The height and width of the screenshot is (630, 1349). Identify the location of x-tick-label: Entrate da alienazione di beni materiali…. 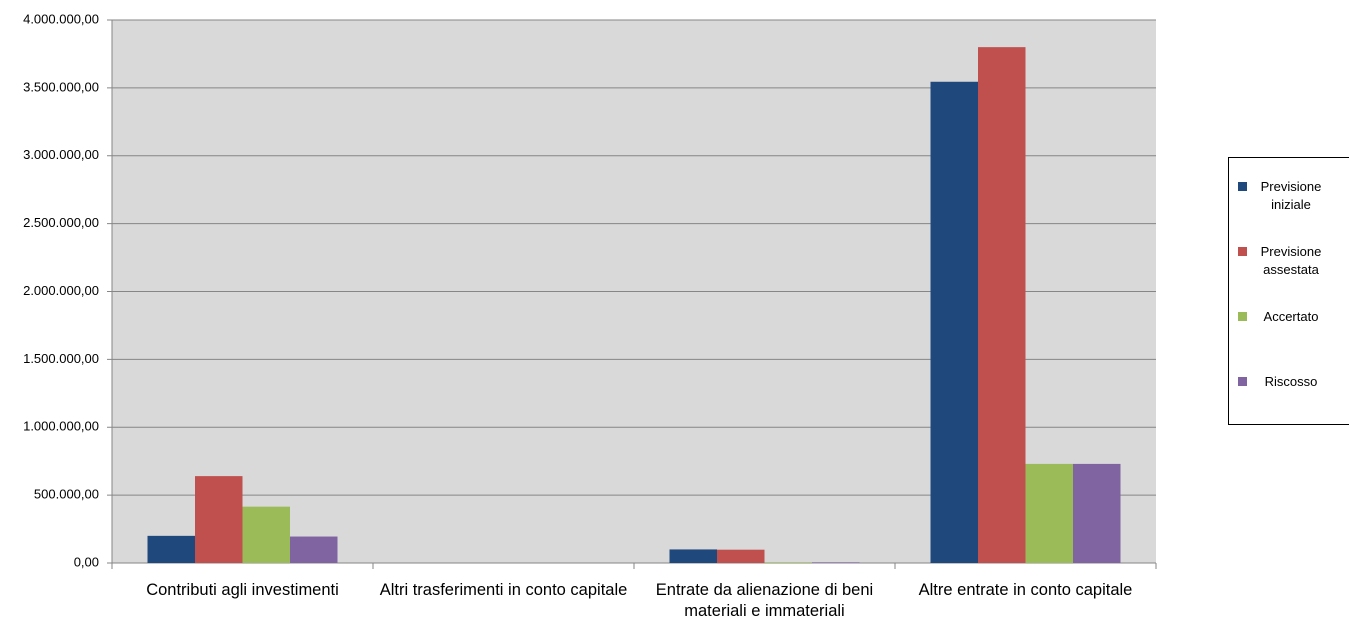
(764, 600).